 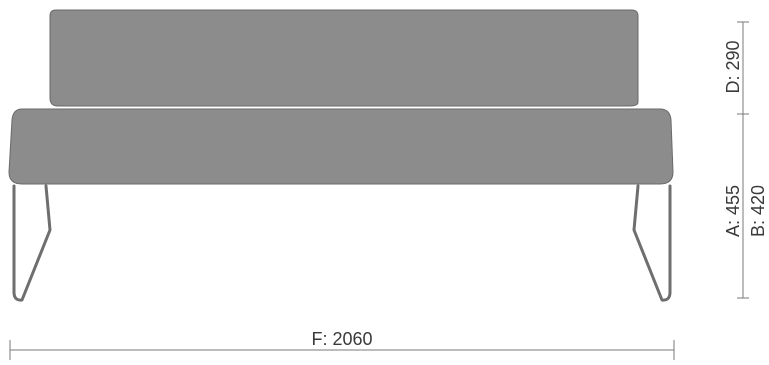 I want to click on horizontal-dimension-line, so click(x=342, y=350).